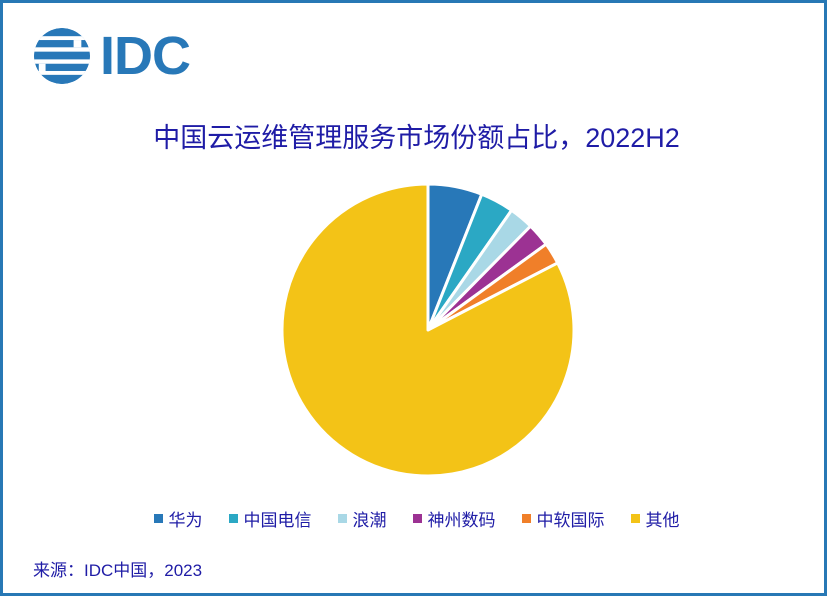  What do you see at coordinates (118, 570) in the screenshot?
I see `source-note: 来源：IDC中国，2023` at bounding box center [118, 570].